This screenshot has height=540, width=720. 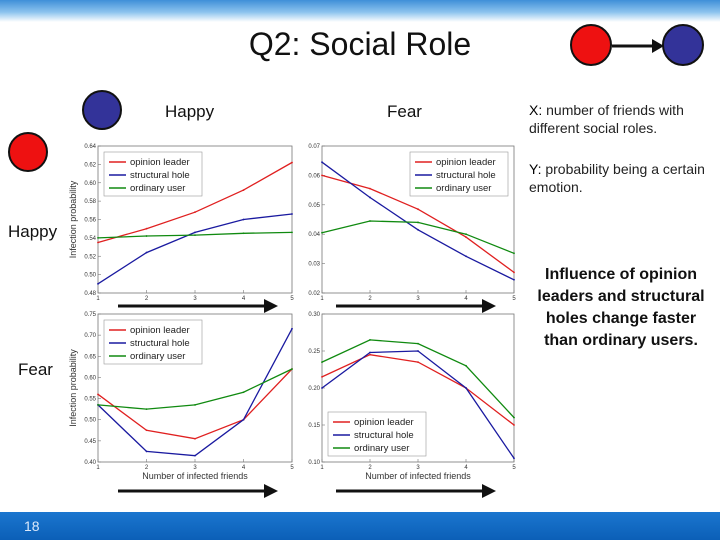 I want to click on y-tick-label: 0.65, so click(x=90, y=357).